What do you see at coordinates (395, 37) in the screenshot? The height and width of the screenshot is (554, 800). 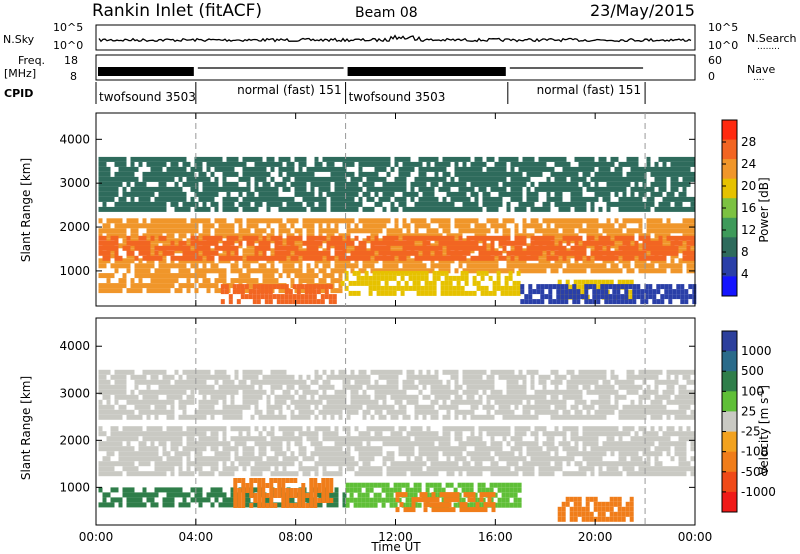 I see `nsky-frame` at bounding box center [395, 37].